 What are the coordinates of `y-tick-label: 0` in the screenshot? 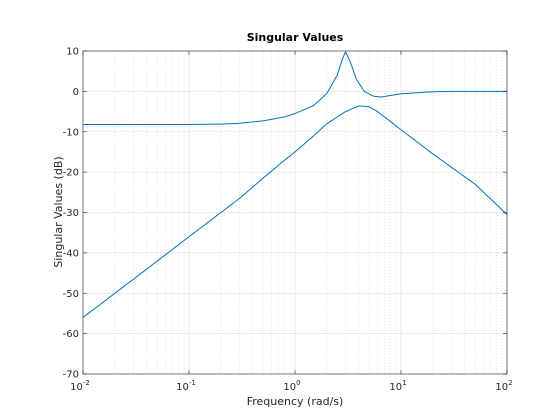 It's located at (76, 92).